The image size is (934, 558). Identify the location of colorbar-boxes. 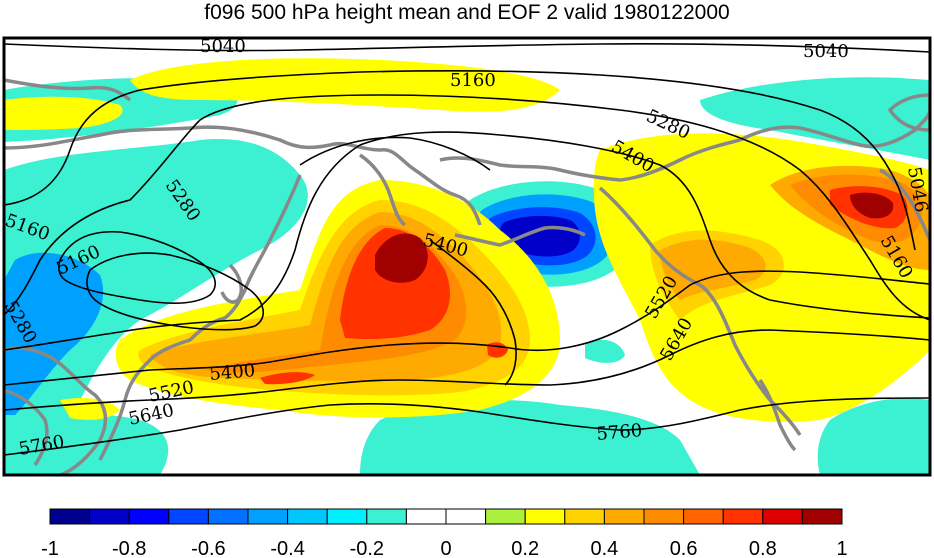
(446, 516).